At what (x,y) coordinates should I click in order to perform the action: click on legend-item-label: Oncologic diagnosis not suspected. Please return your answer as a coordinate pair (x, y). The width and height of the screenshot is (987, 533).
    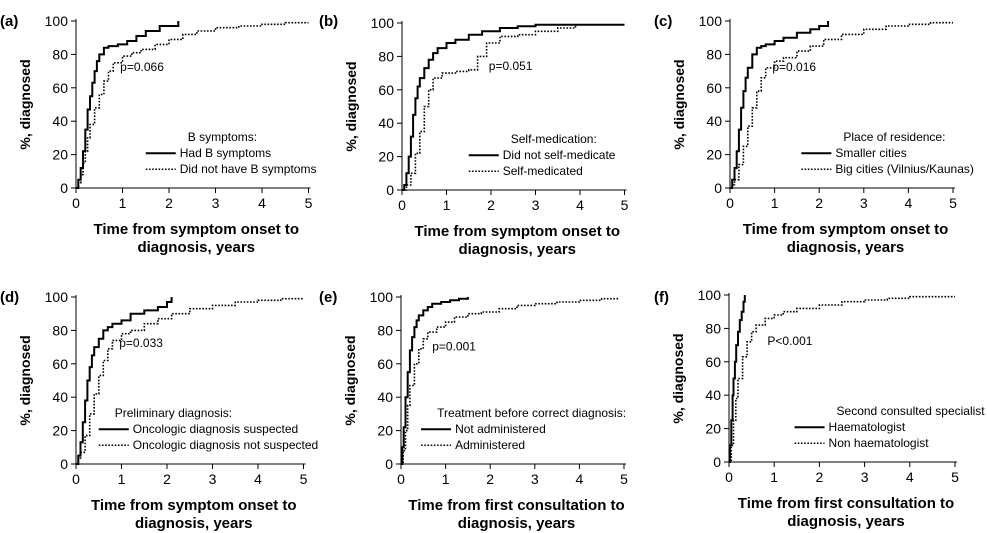
    Looking at the image, I should click on (225, 445).